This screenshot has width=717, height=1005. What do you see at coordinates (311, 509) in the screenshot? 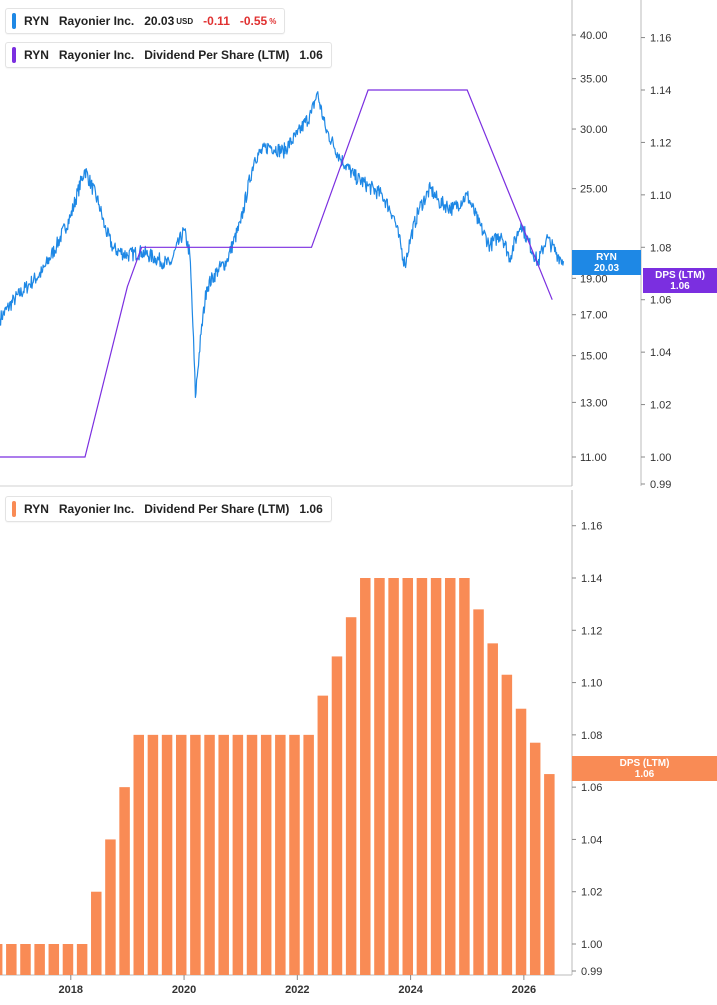
I see `legend-dps-bottom-value: 1.06` at bounding box center [311, 509].